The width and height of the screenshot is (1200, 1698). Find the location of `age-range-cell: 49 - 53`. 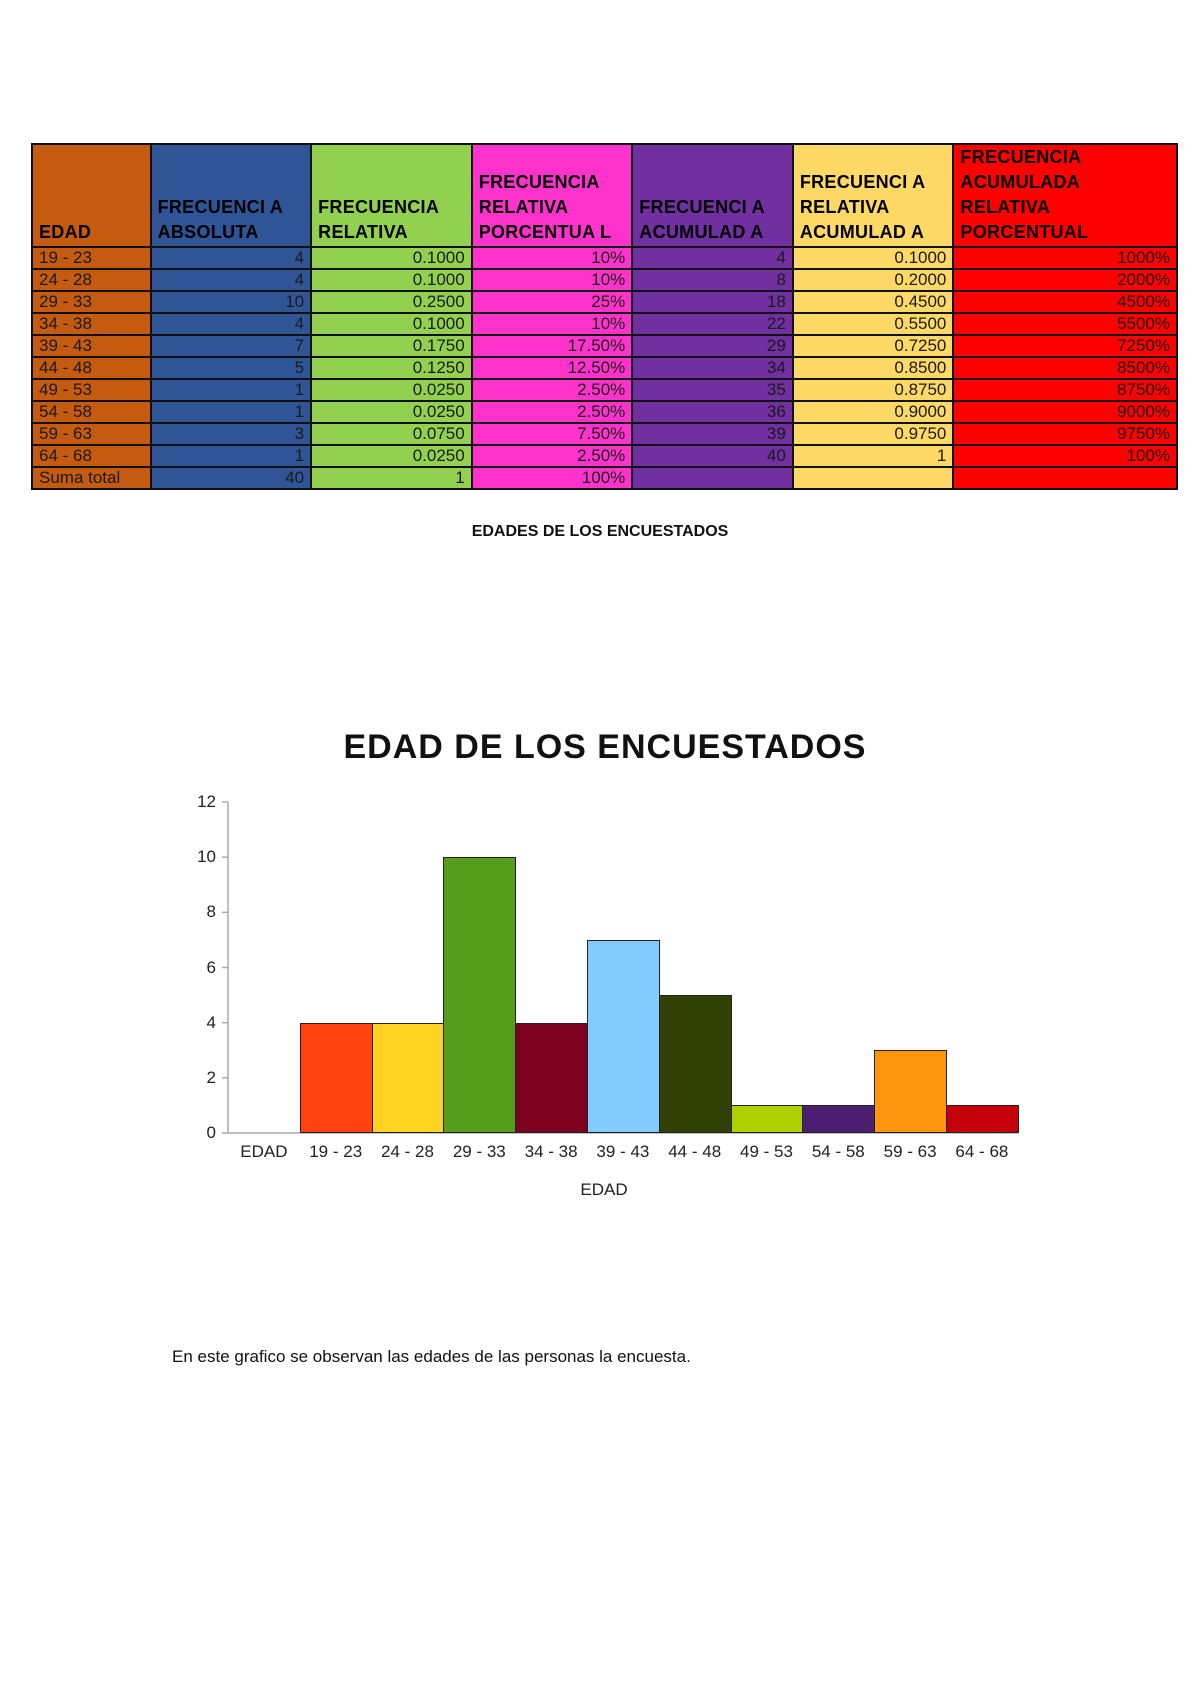

age-range-cell: 49 - 53 is located at coordinates (91, 390).